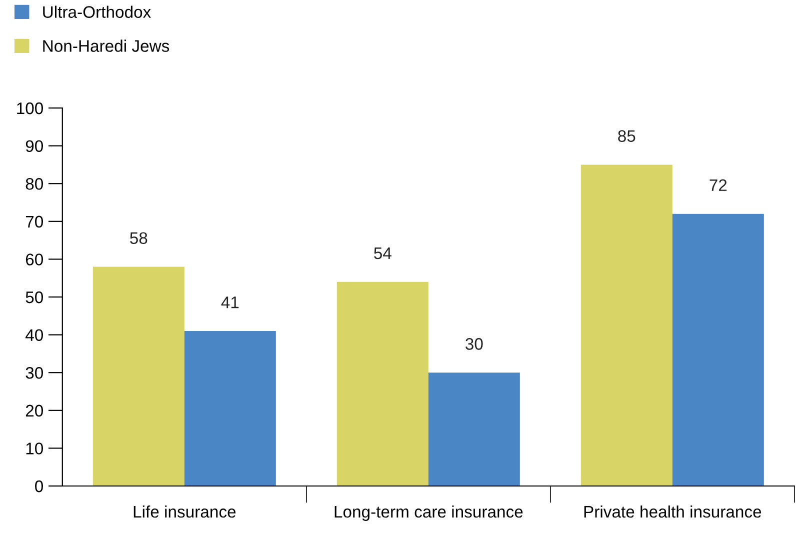  Describe the element at coordinates (39, 486) in the screenshot. I see `y-tick-label: 0` at that location.